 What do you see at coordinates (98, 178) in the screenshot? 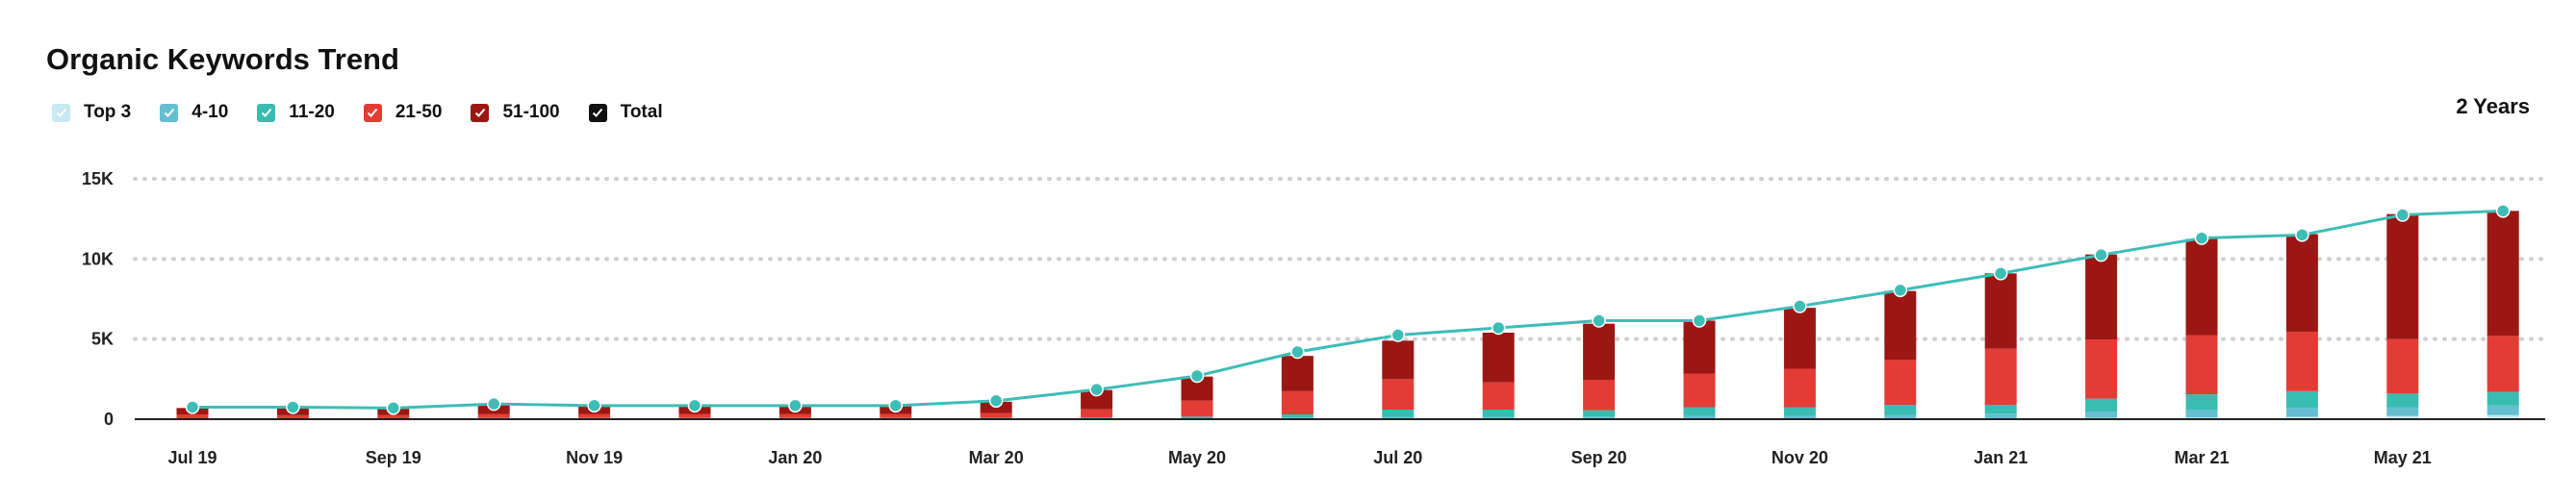
I see `y-tick-label: 15K` at bounding box center [98, 178].